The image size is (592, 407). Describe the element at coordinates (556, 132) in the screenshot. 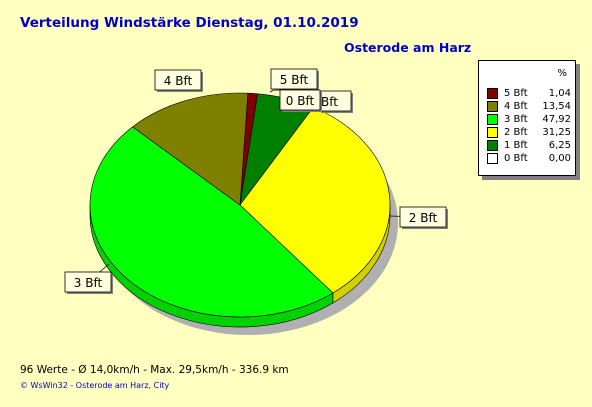

I see `legend-value: 31,25` at that location.